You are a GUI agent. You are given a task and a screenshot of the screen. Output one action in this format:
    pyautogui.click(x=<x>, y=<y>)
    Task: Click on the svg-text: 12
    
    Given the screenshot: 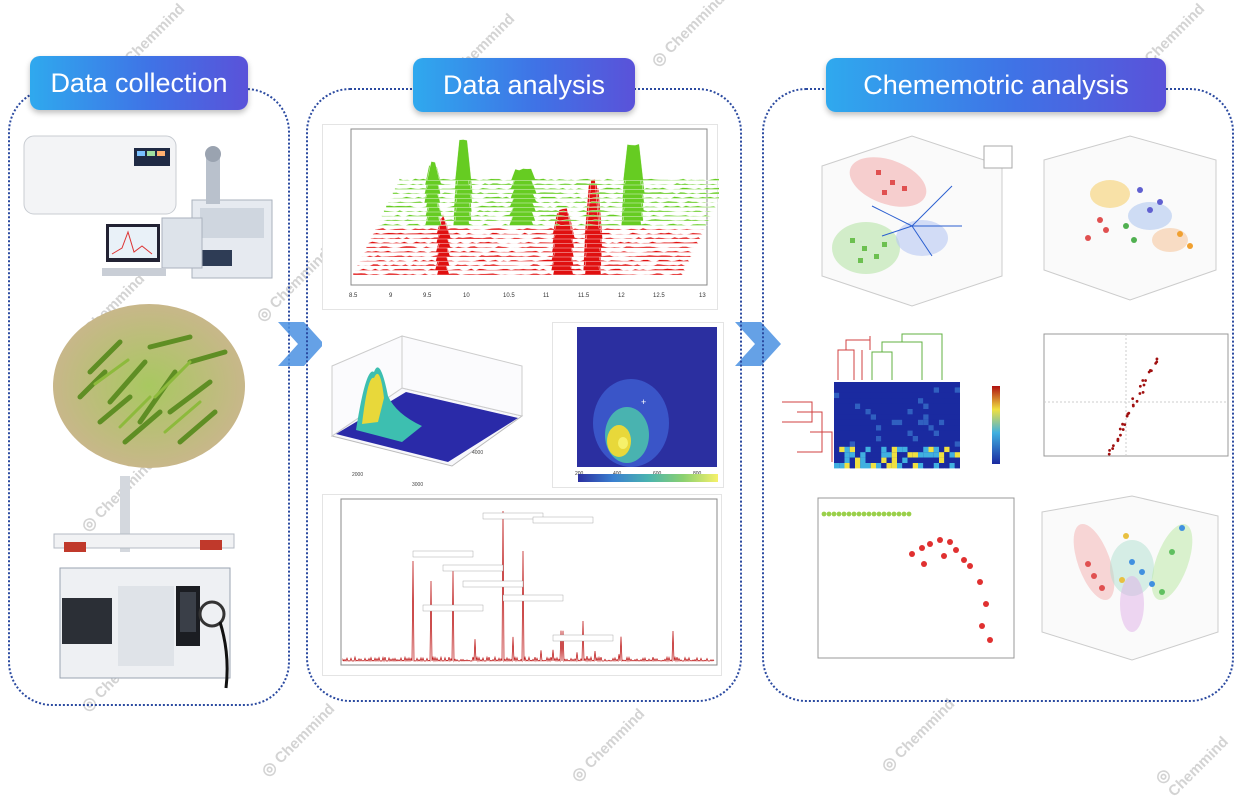 What is the action you would take?
    pyautogui.click(x=621, y=296)
    